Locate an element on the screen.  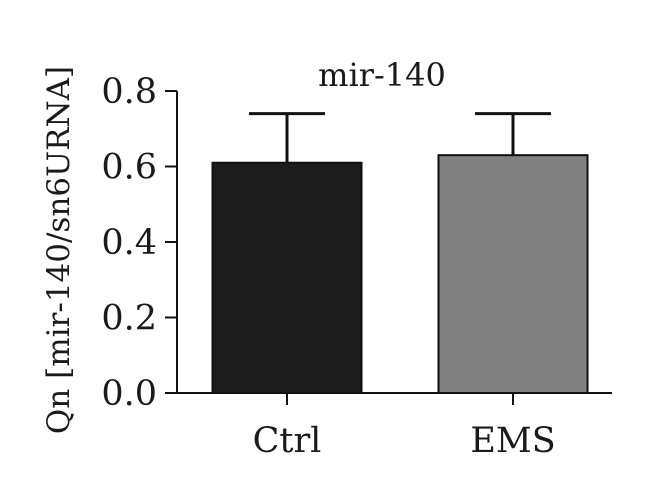
y-axis-label-group: Qn [mir-140/sn6URNA] is located at coordinates (59, 250).